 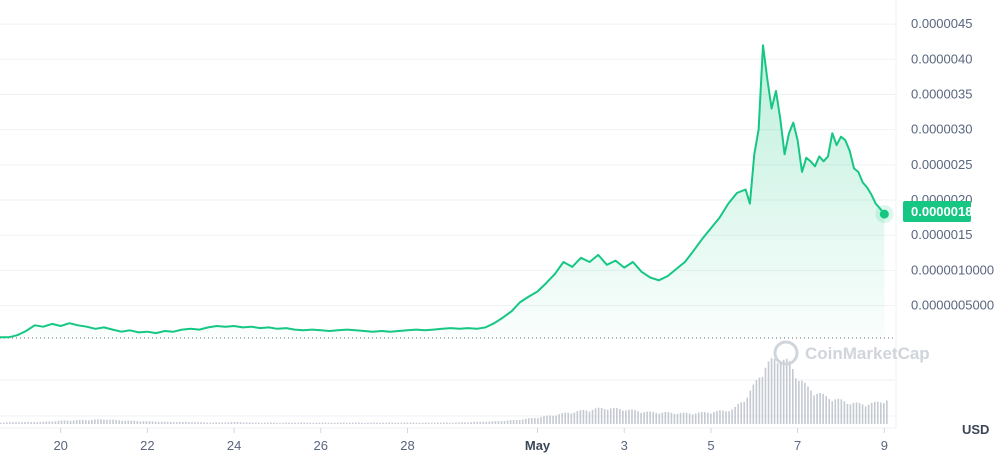 I want to click on coinmarketcap-logo-icon, so click(x=786, y=353).